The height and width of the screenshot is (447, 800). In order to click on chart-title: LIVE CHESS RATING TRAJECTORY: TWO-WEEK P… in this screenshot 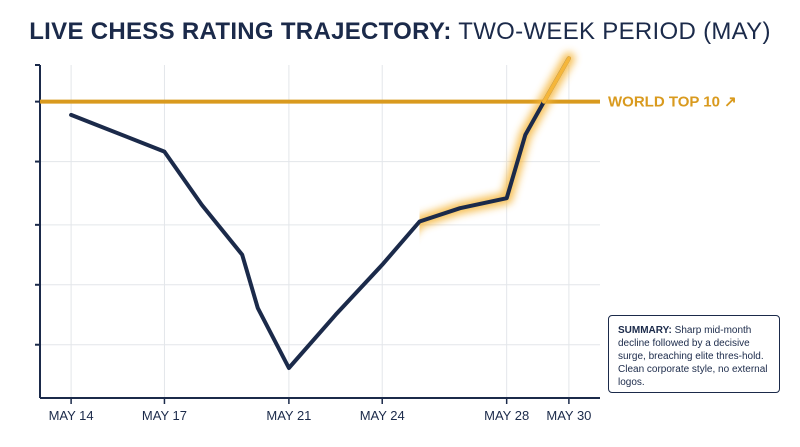, I will do `click(400, 32)`.